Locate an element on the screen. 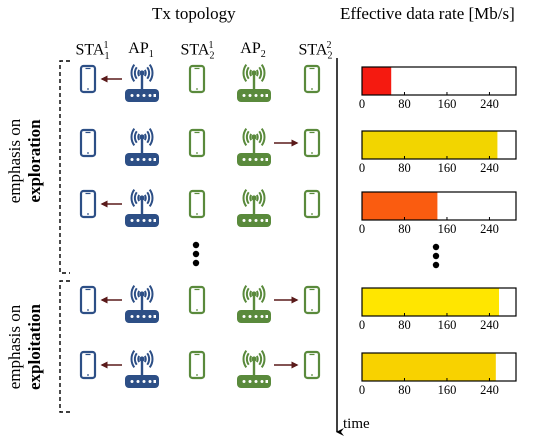 Image resolution: width=535 pixels, height=439 pixels. col-label-ap2: AP2 is located at coordinates (253, 50).